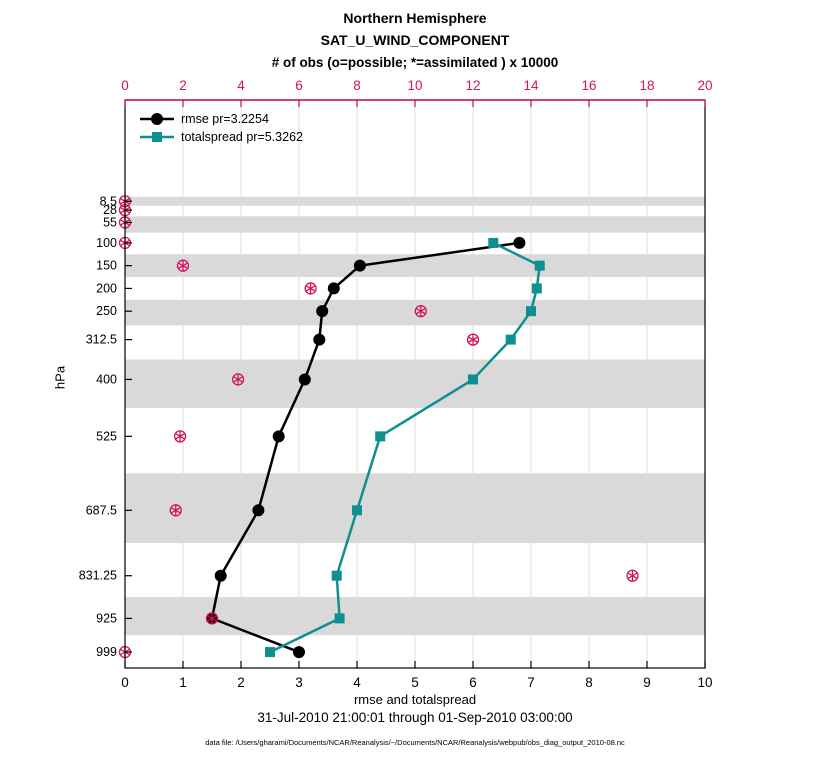 The height and width of the screenshot is (760, 830). I want to click on bottom-axis-tick-label: 2, so click(241, 682).